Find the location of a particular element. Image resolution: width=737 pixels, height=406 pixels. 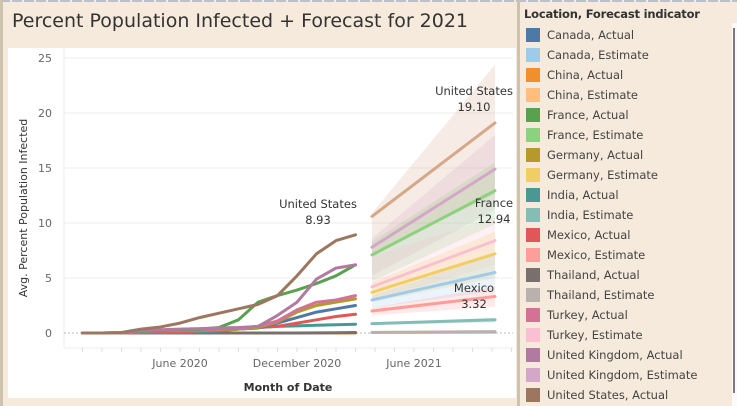

legend-item: Mexico, Estimate is located at coordinates (618, 255).